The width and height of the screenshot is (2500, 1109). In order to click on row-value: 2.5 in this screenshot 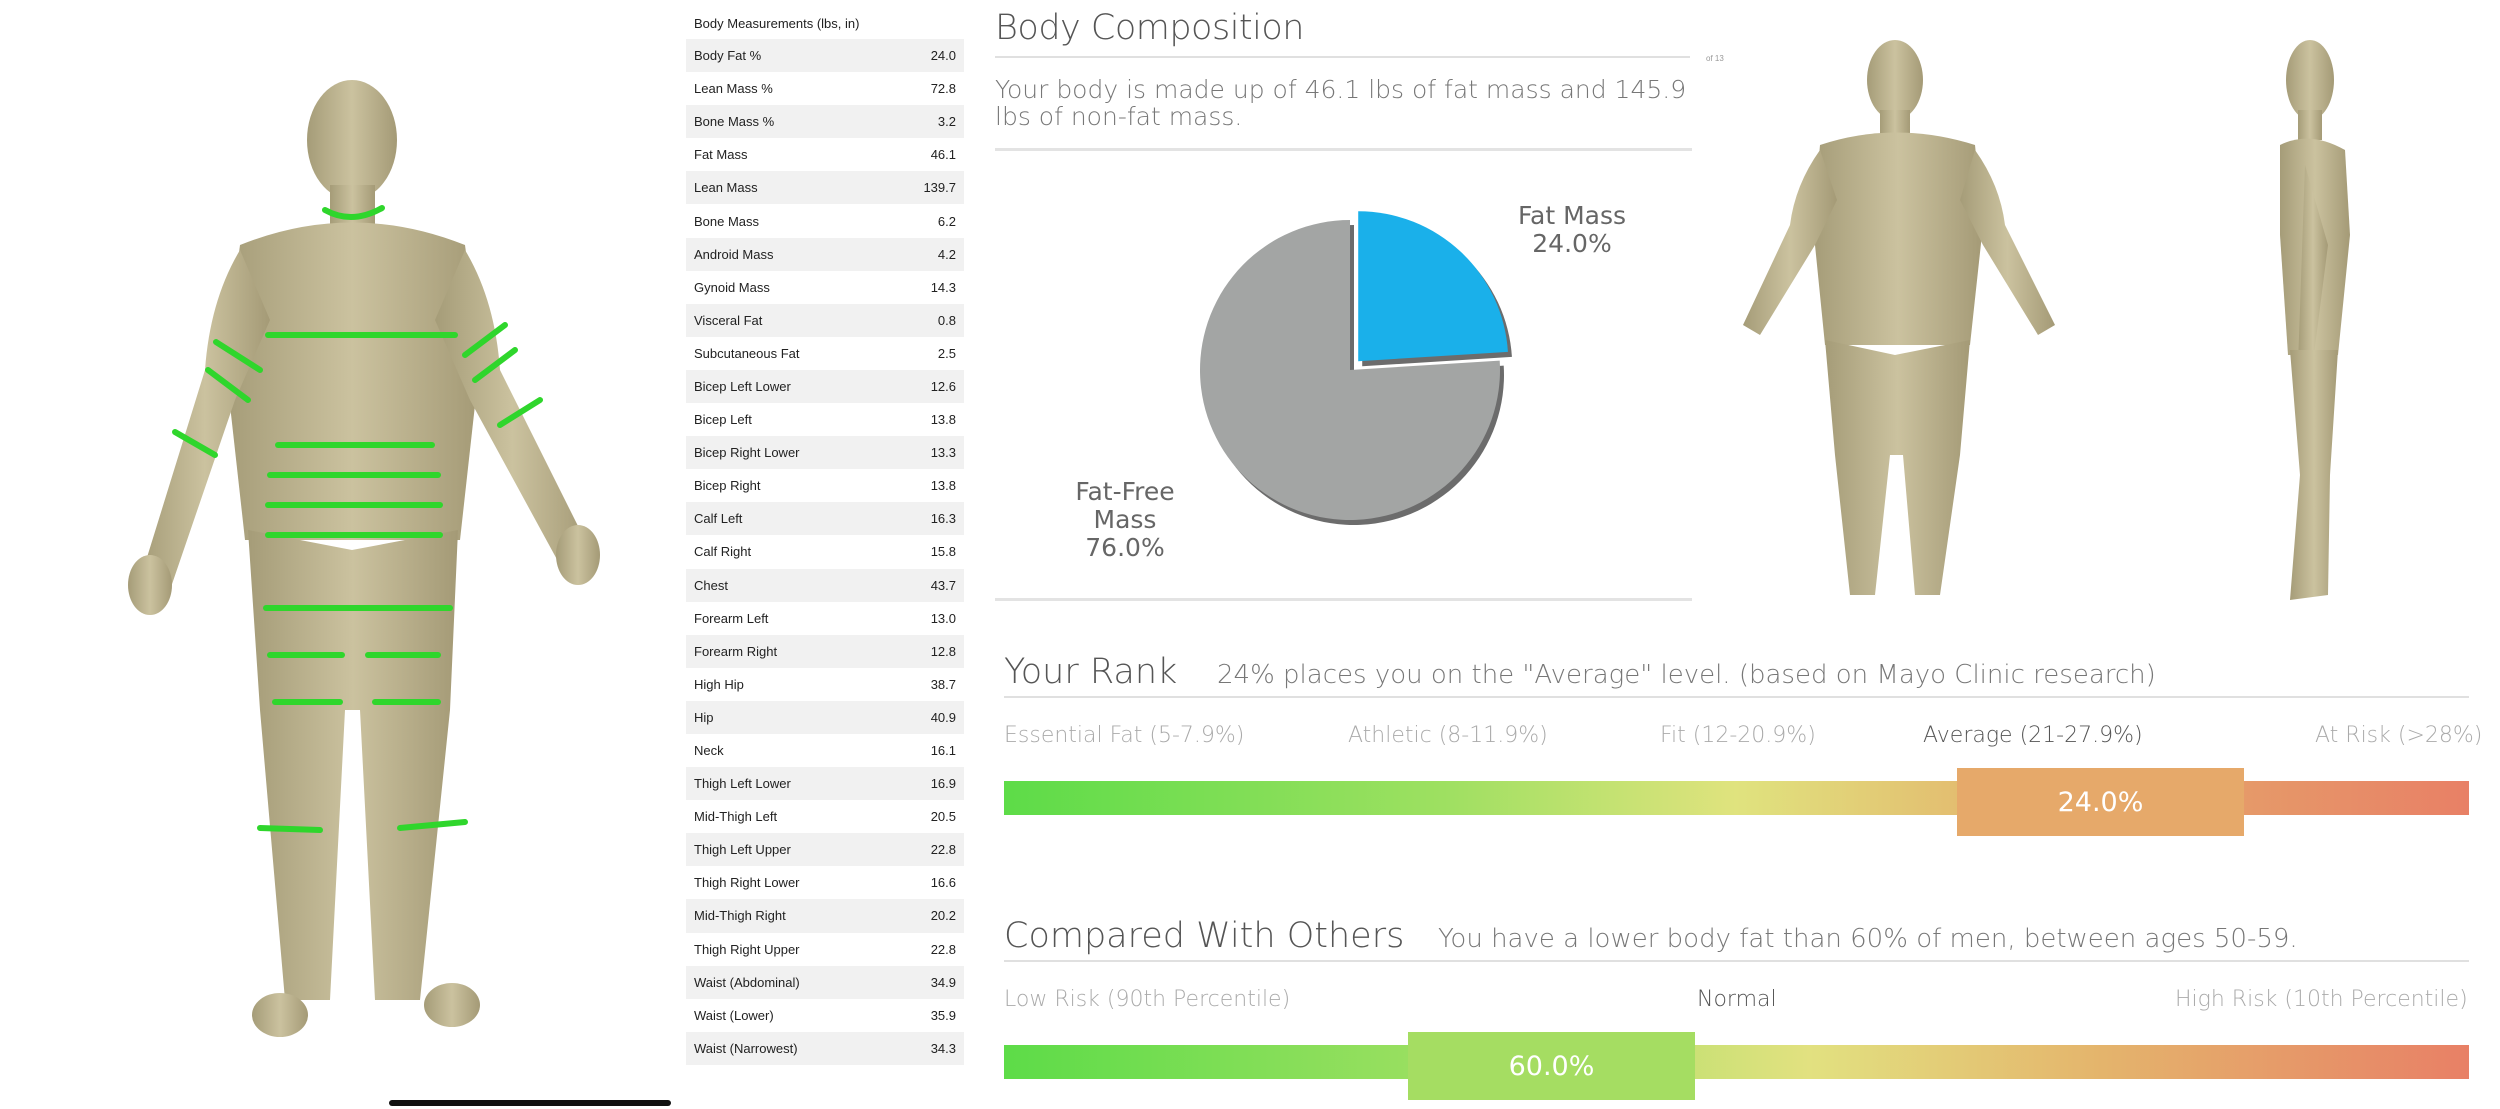, I will do `click(946, 353)`.